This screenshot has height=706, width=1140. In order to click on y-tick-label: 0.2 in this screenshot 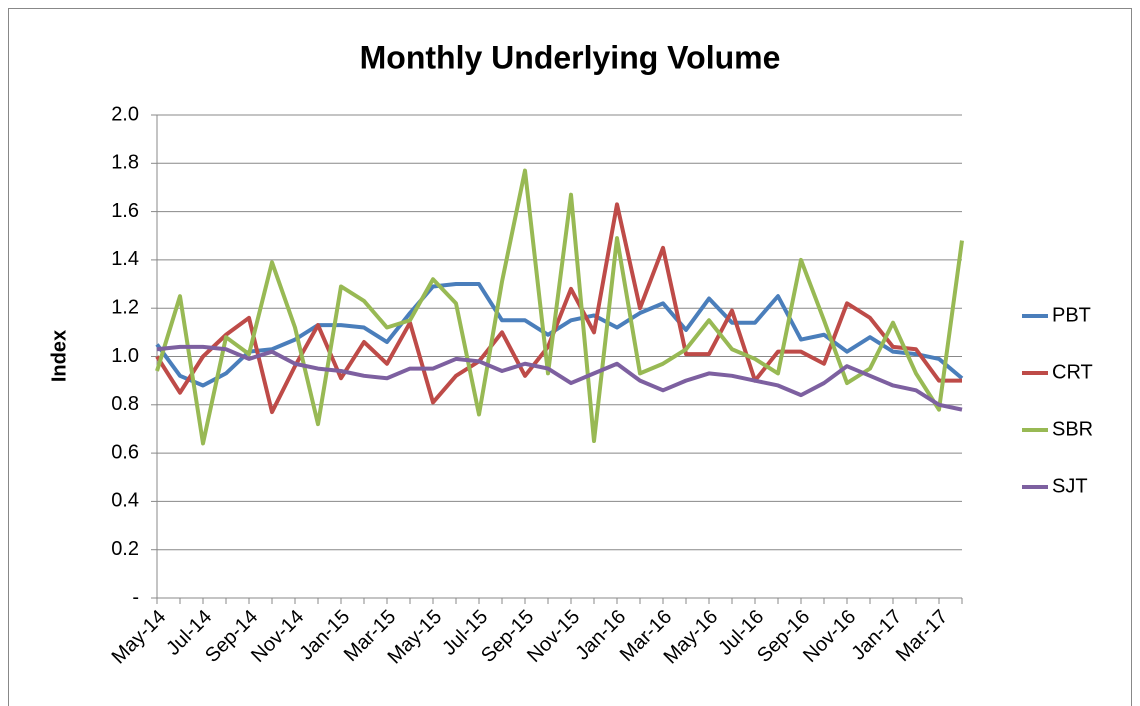, I will do `click(125, 549)`.